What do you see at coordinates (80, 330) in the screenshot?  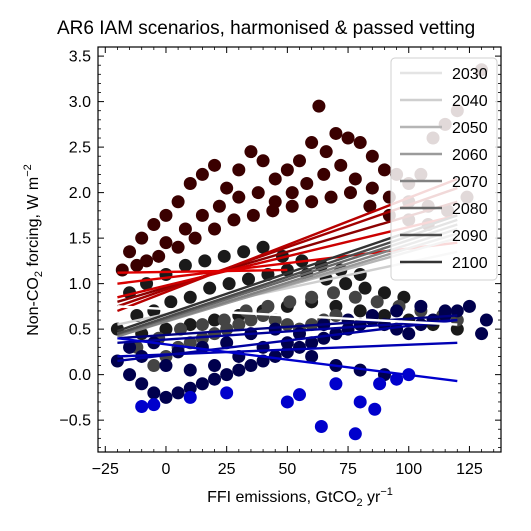 I see `y-tick-label: 0.5` at bounding box center [80, 330].